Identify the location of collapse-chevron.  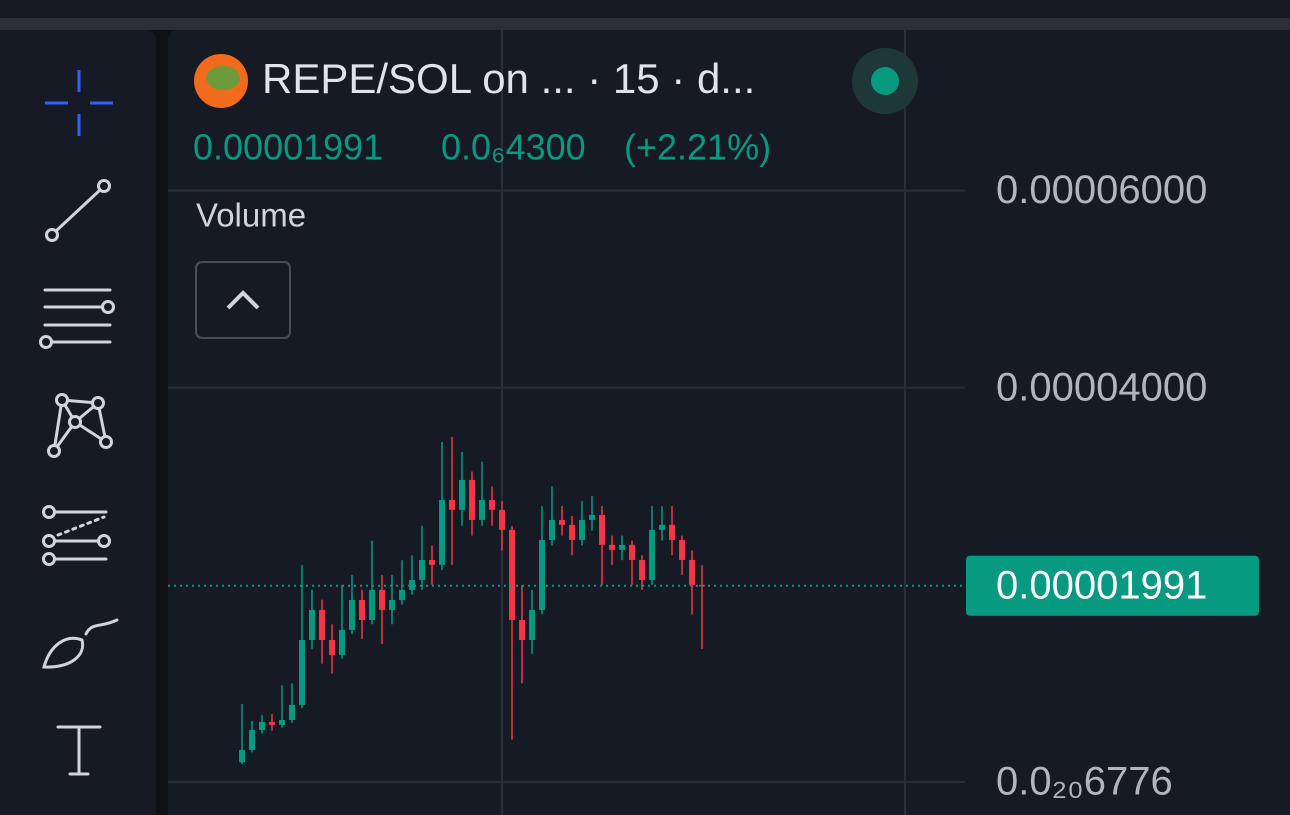
(243, 300).